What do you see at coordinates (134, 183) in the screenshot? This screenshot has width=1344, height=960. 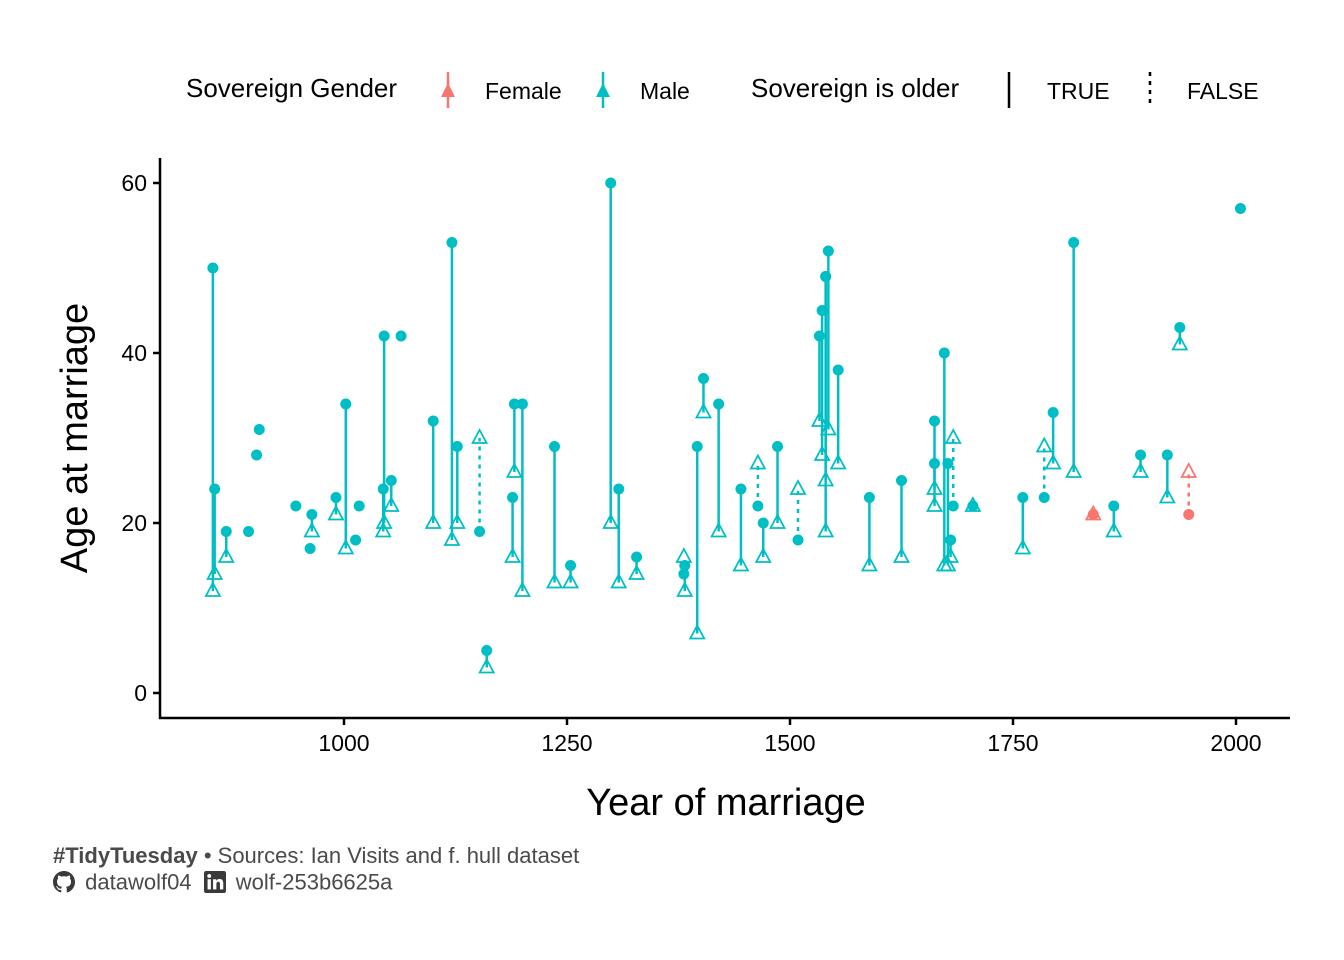 I see `y-tick-label: 60` at bounding box center [134, 183].